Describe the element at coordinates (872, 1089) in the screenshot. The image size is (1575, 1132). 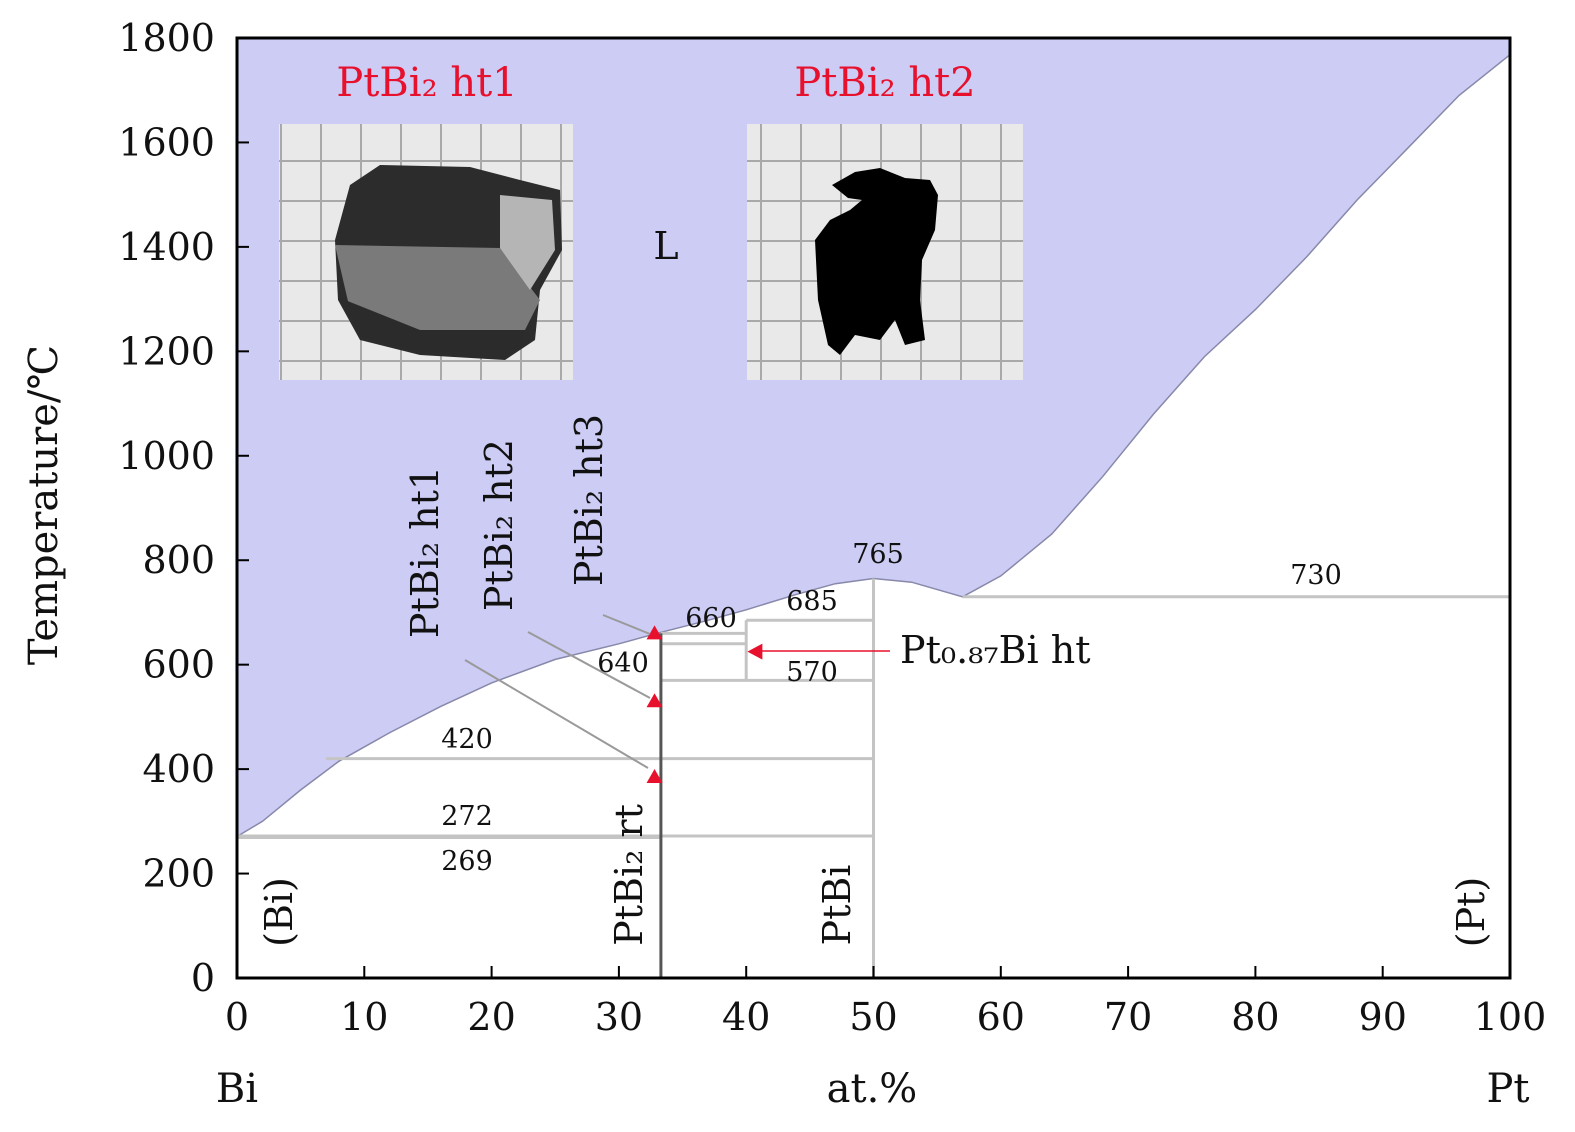
I see `x-axis-title: at.%` at that location.